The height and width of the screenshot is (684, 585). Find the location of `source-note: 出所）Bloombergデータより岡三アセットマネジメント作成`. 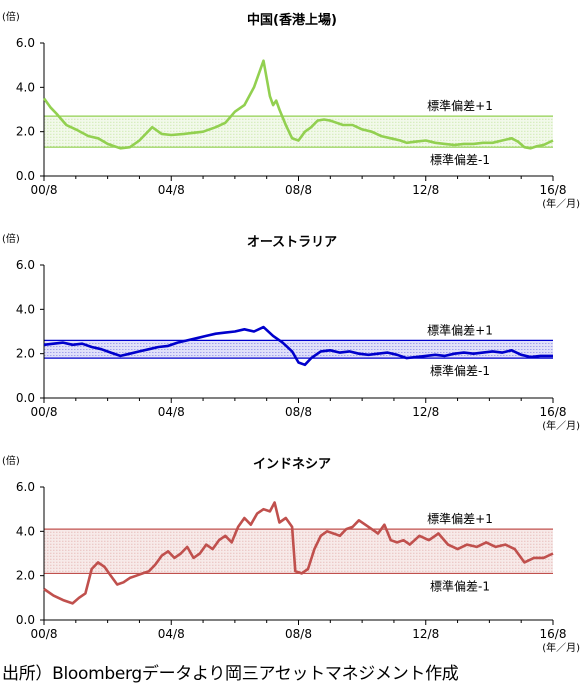

source-note: 出所）Bloombergデータより岡三アセットマネジメント作成 is located at coordinates (230, 674).